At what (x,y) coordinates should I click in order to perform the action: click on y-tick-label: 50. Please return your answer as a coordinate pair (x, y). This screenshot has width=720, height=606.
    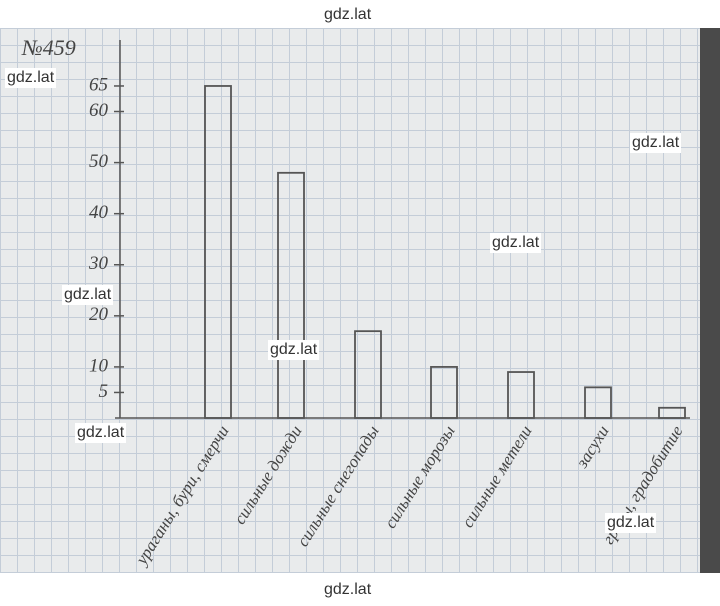
    Looking at the image, I should click on (99, 161).